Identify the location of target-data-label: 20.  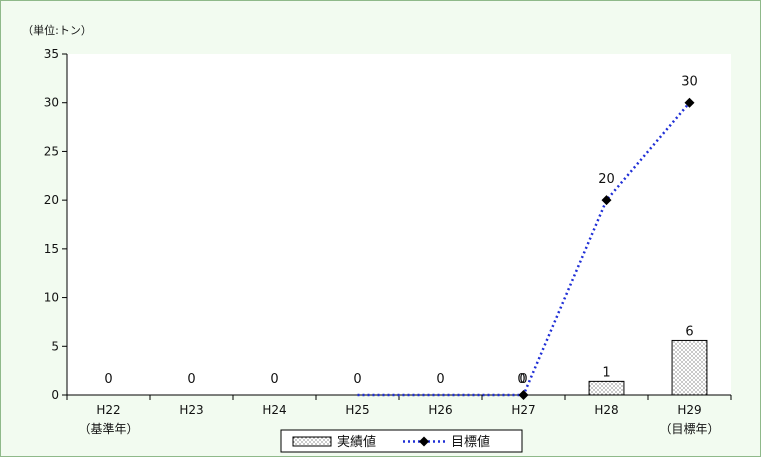
(606, 179).